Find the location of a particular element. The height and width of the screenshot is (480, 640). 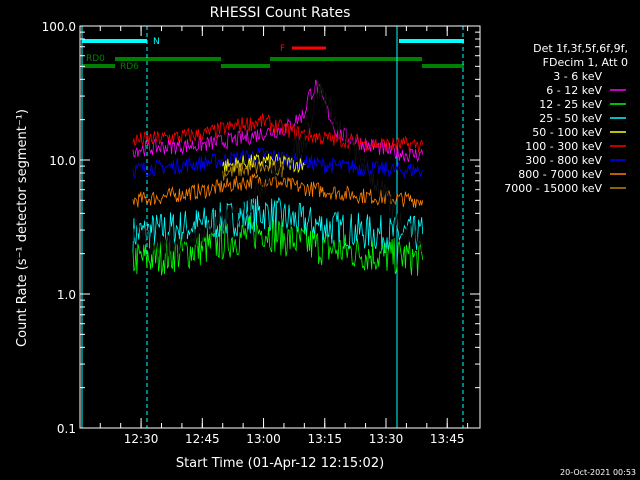

y-tick-label: 10.0 is located at coordinates (62, 161).